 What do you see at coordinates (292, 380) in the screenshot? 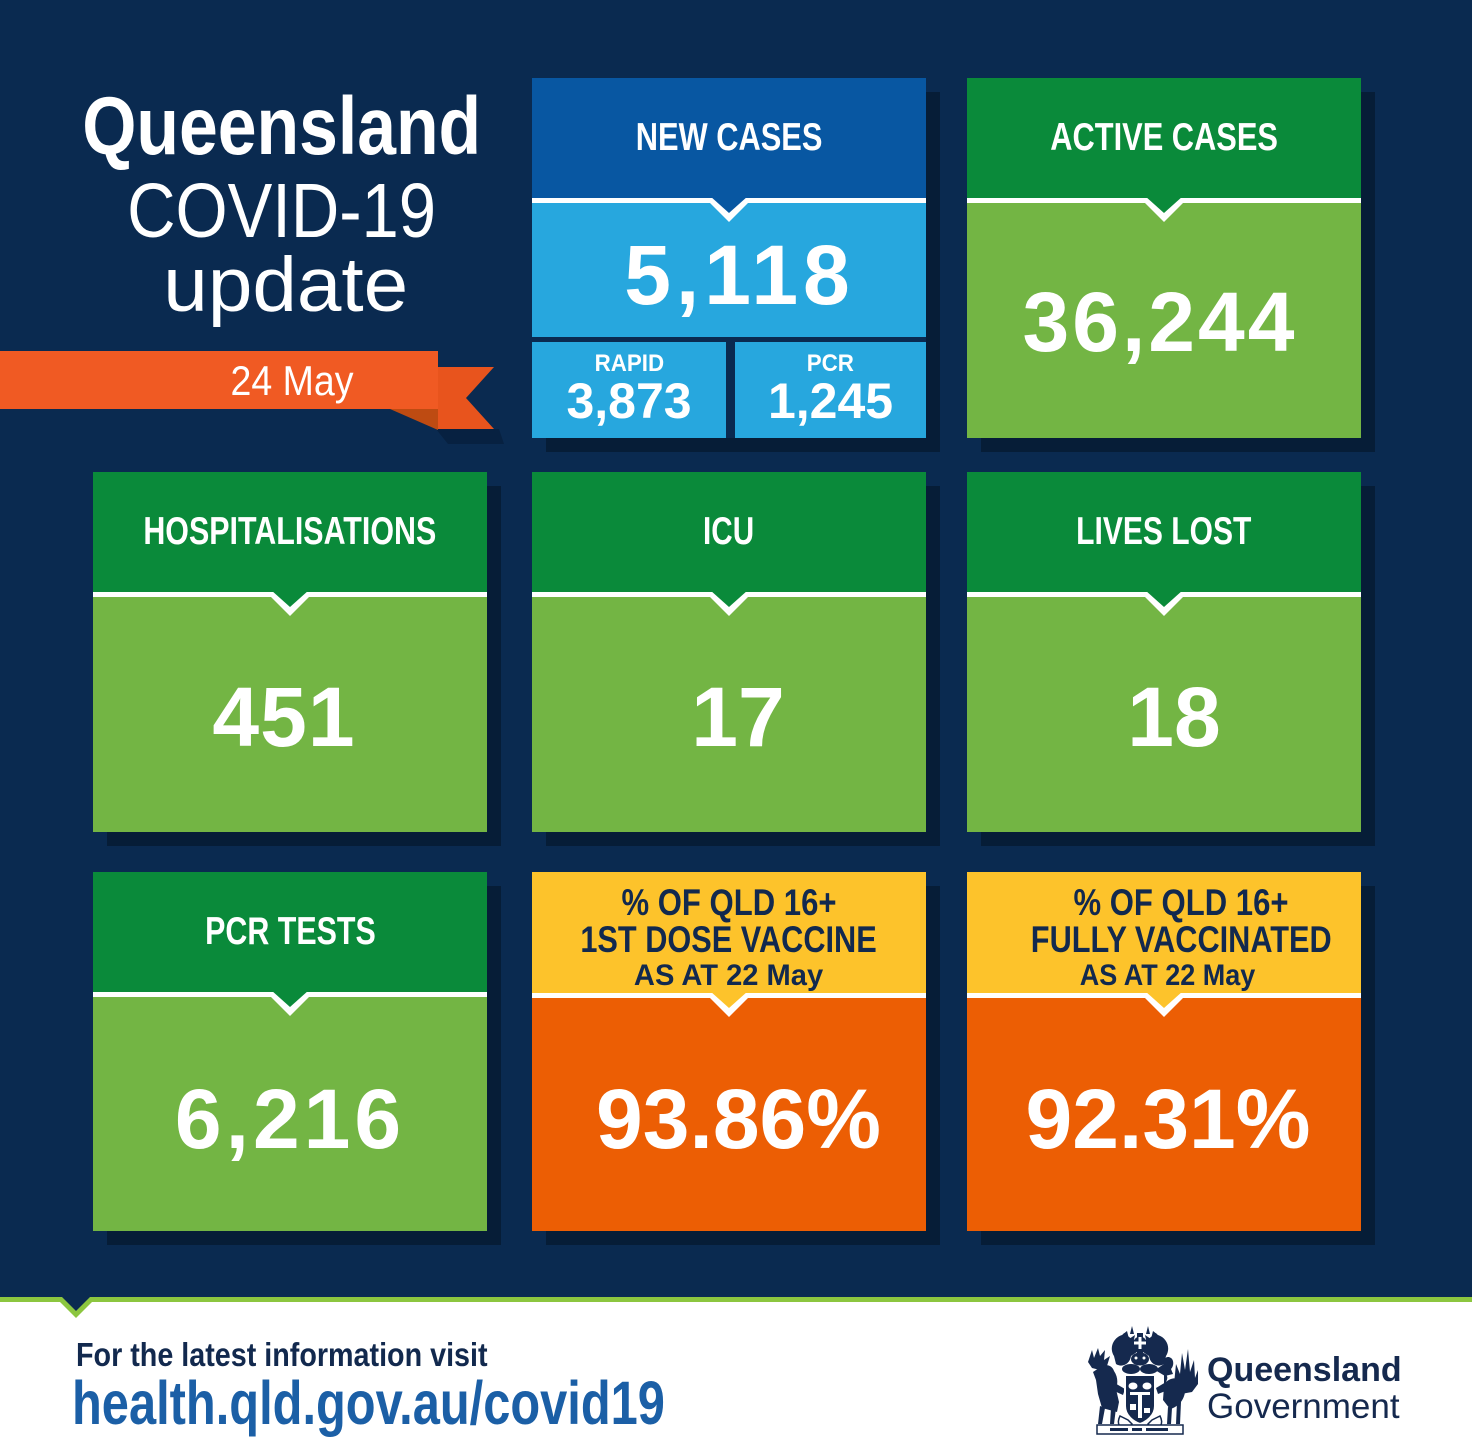
I see `svg-text: 24 May` at bounding box center [292, 380].